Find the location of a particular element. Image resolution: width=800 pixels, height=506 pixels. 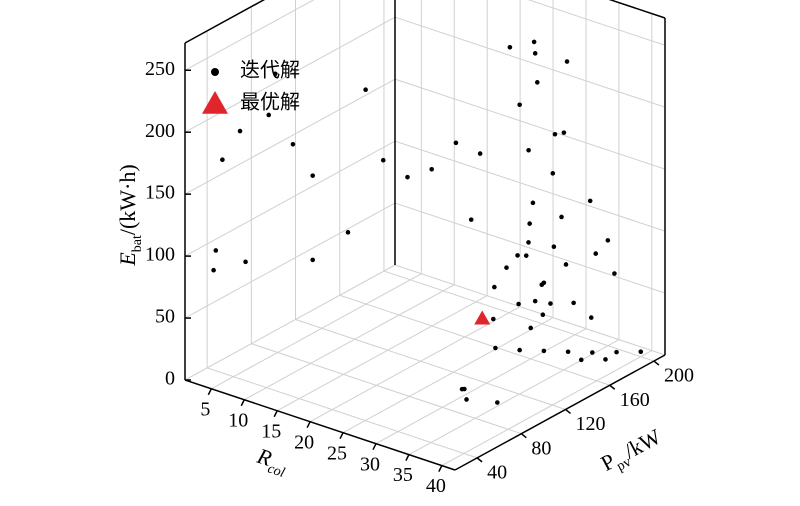

y-tick-label: 40 is located at coordinates (497, 472).